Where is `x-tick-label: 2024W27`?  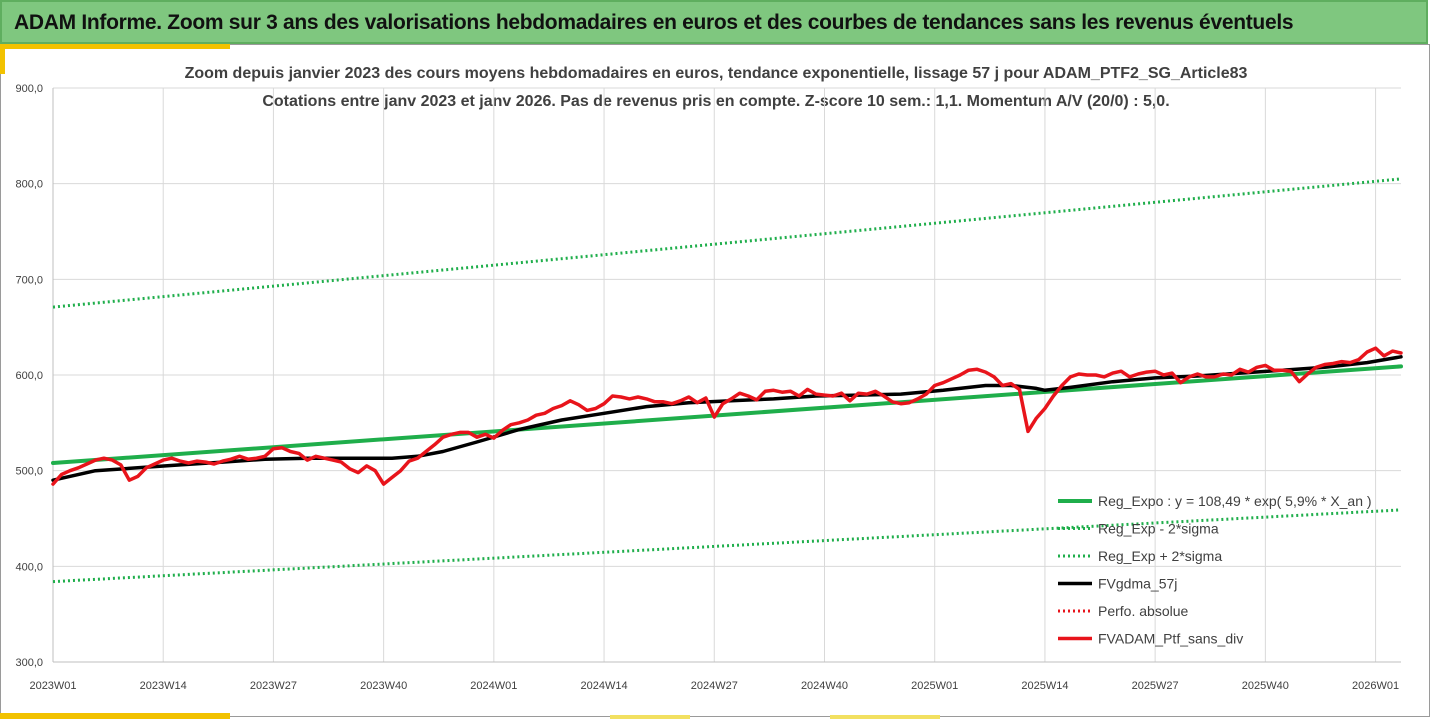 x-tick-label: 2024W27 is located at coordinates (714, 686).